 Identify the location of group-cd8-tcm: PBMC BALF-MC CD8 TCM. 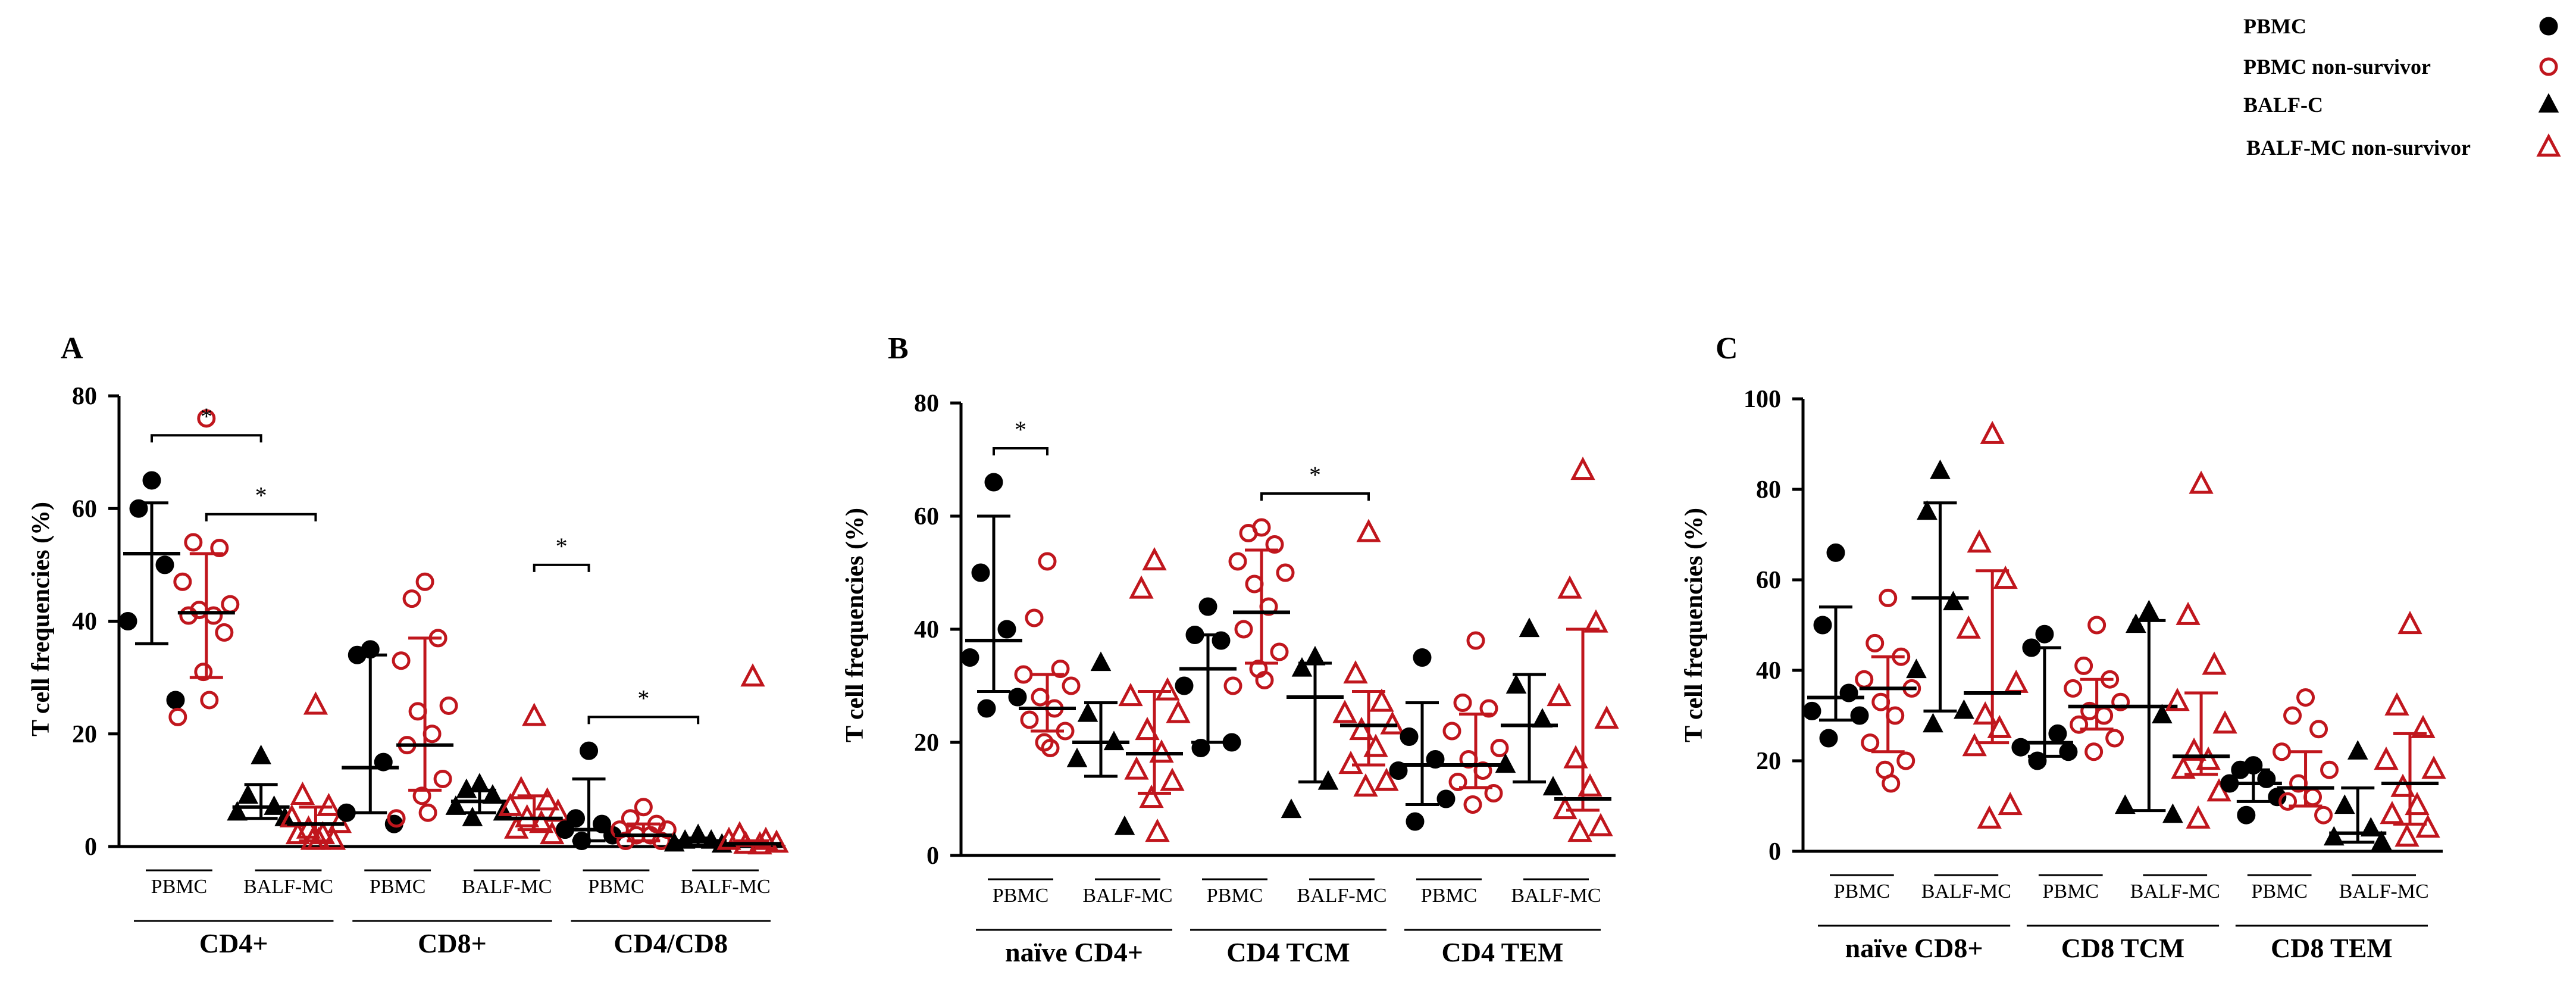
(2123, 918).